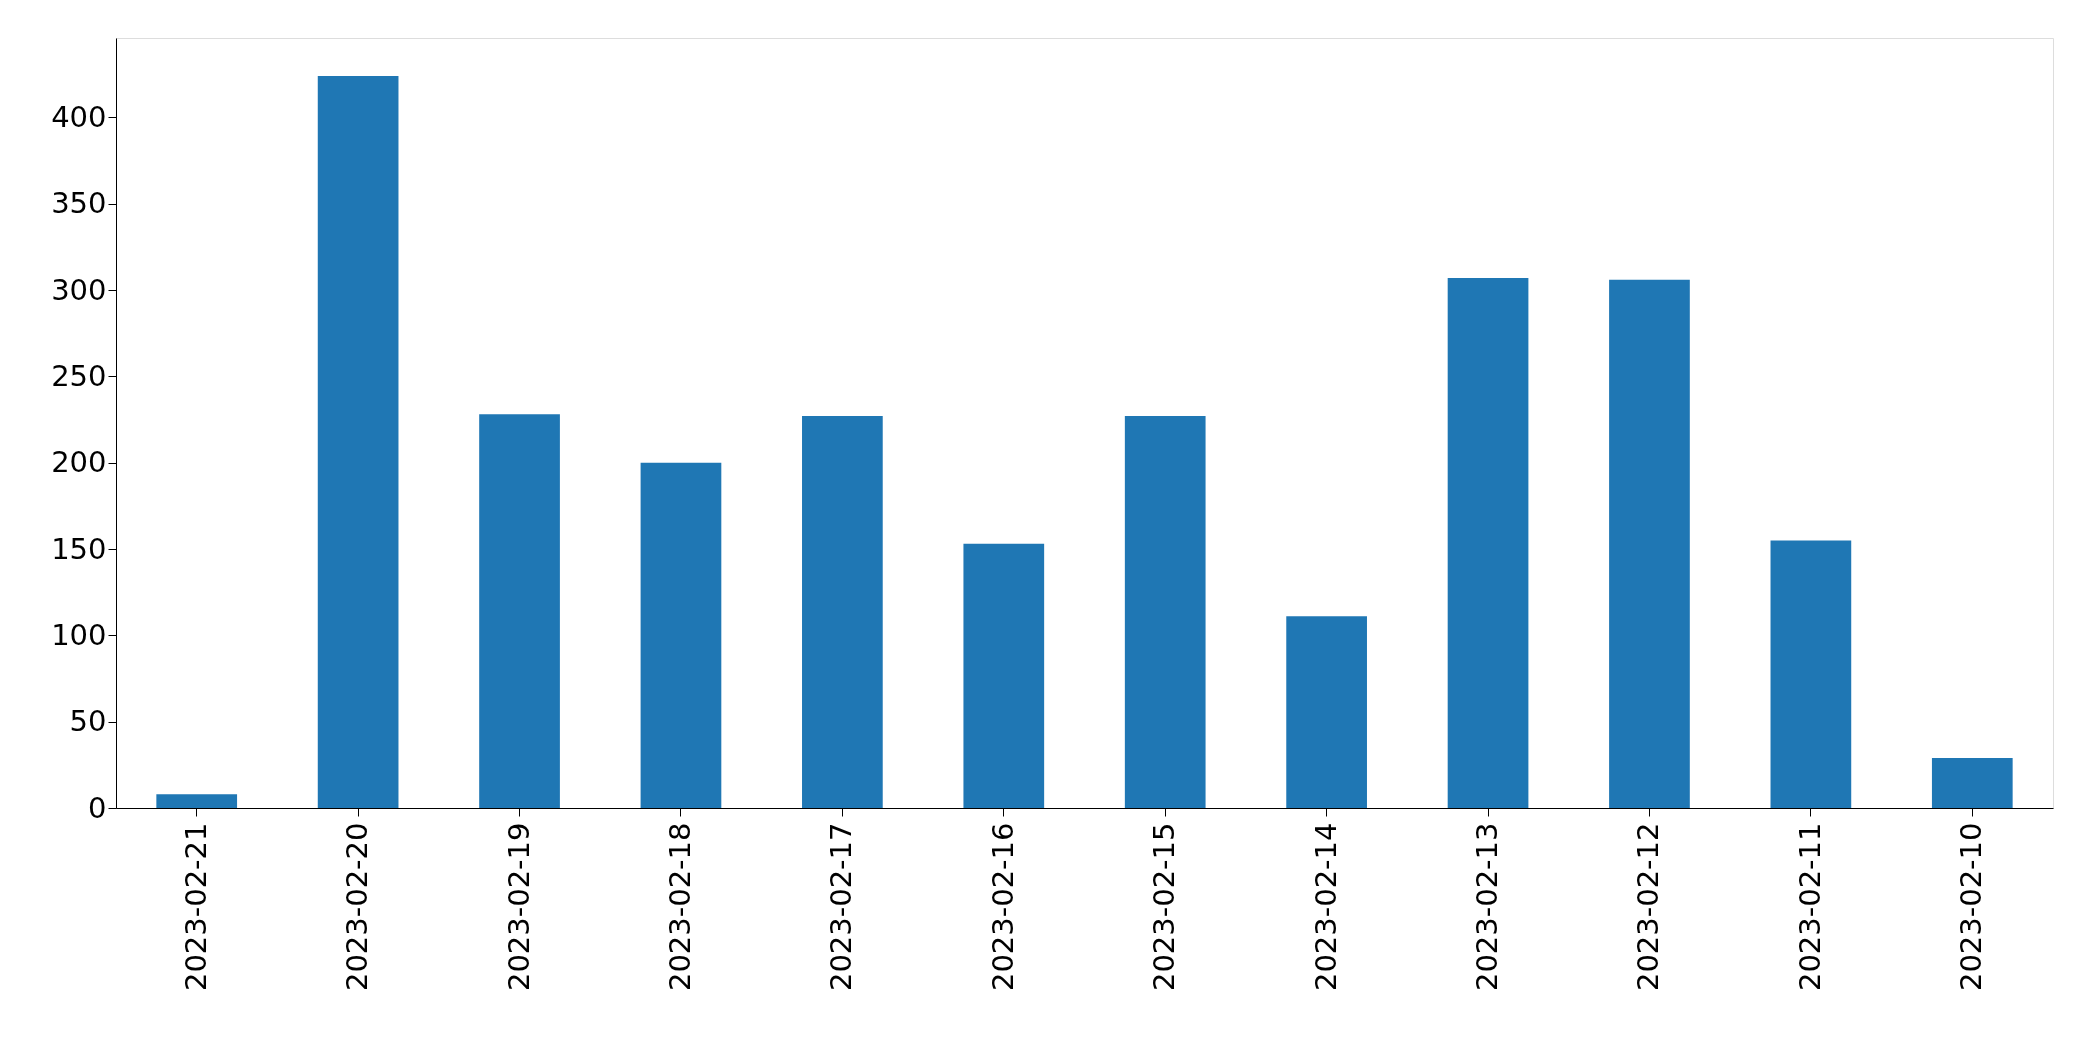  I want to click on x-tick-label: 2023-02-18, so click(679, 907).